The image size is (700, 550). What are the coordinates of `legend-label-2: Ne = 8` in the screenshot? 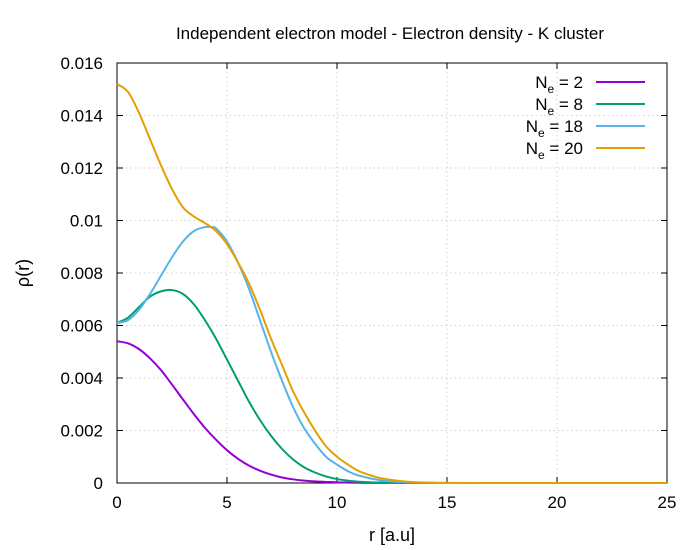 It's located at (559, 106).